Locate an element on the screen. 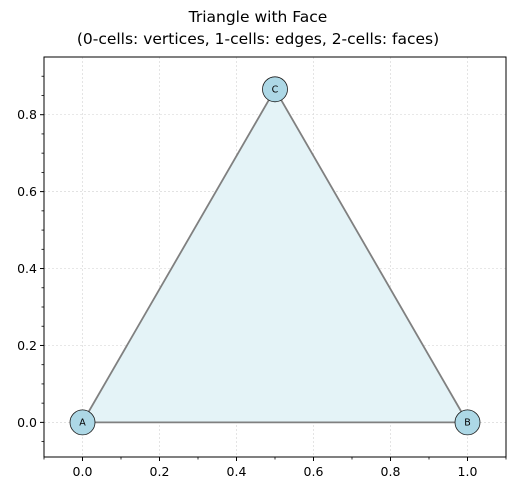 Image resolution: width=516 pixels, height=489 pixels. vertex-label-b: B is located at coordinates (467, 423).